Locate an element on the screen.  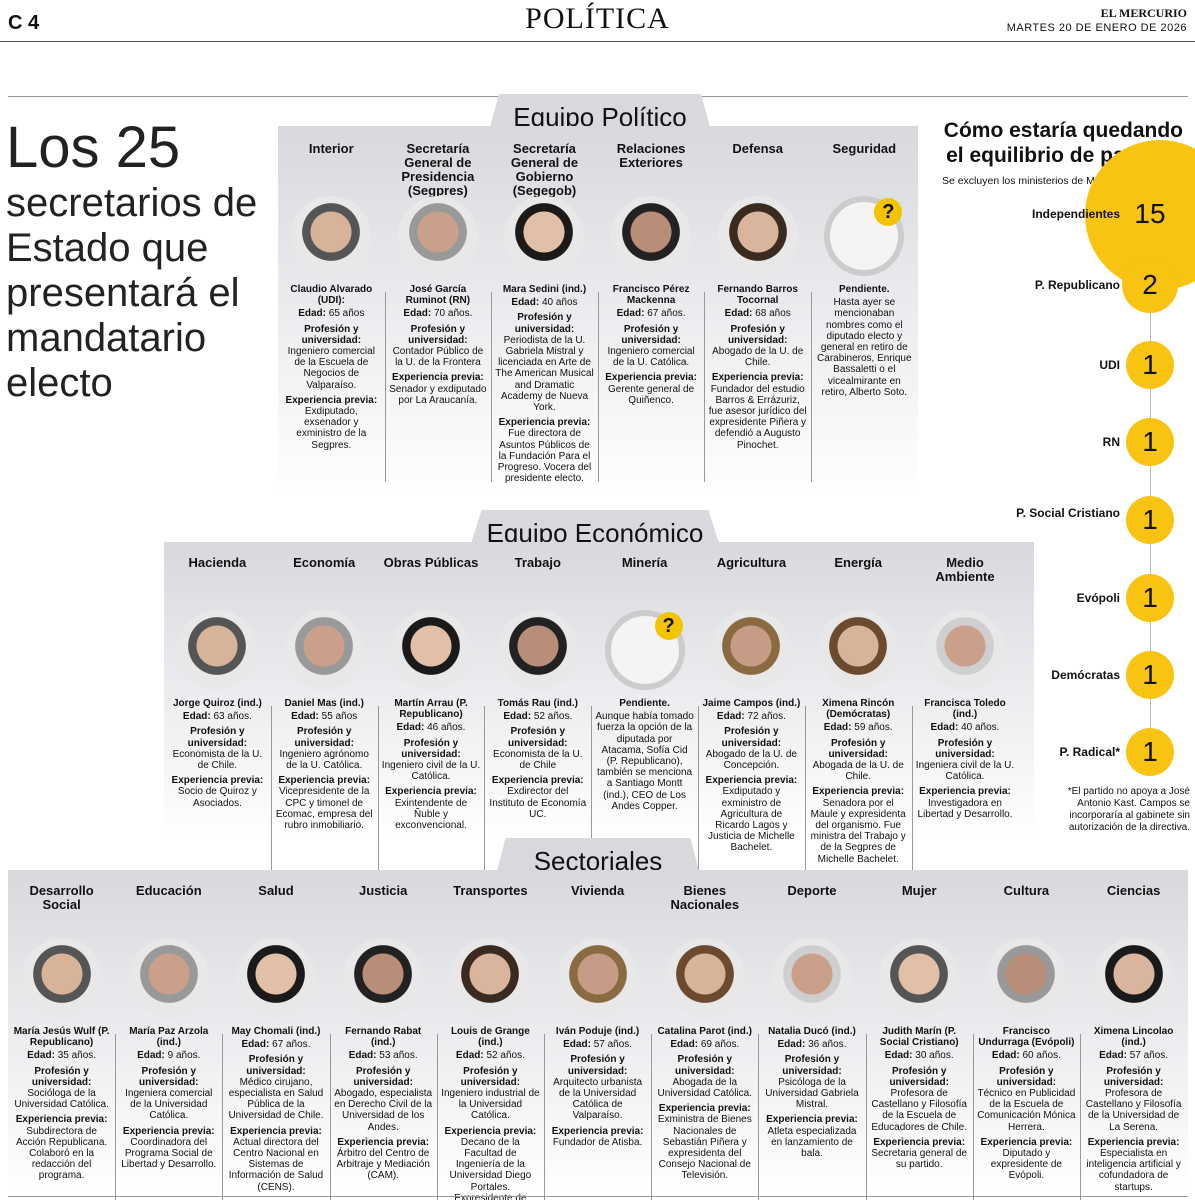
ministry-title: Energía is located at coordinates (858, 562).